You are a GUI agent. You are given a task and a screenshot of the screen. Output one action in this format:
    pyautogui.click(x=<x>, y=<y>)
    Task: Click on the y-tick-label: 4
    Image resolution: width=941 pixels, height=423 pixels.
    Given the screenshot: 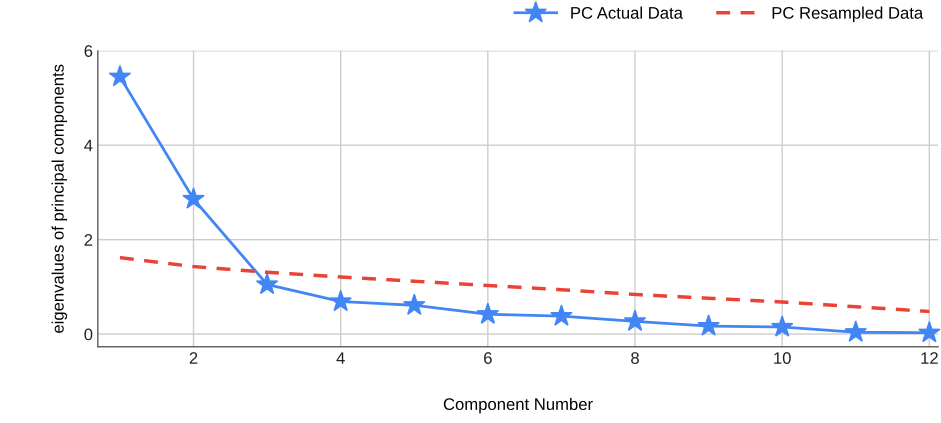 What is the action you would take?
    pyautogui.click(x=88, y=146)
    